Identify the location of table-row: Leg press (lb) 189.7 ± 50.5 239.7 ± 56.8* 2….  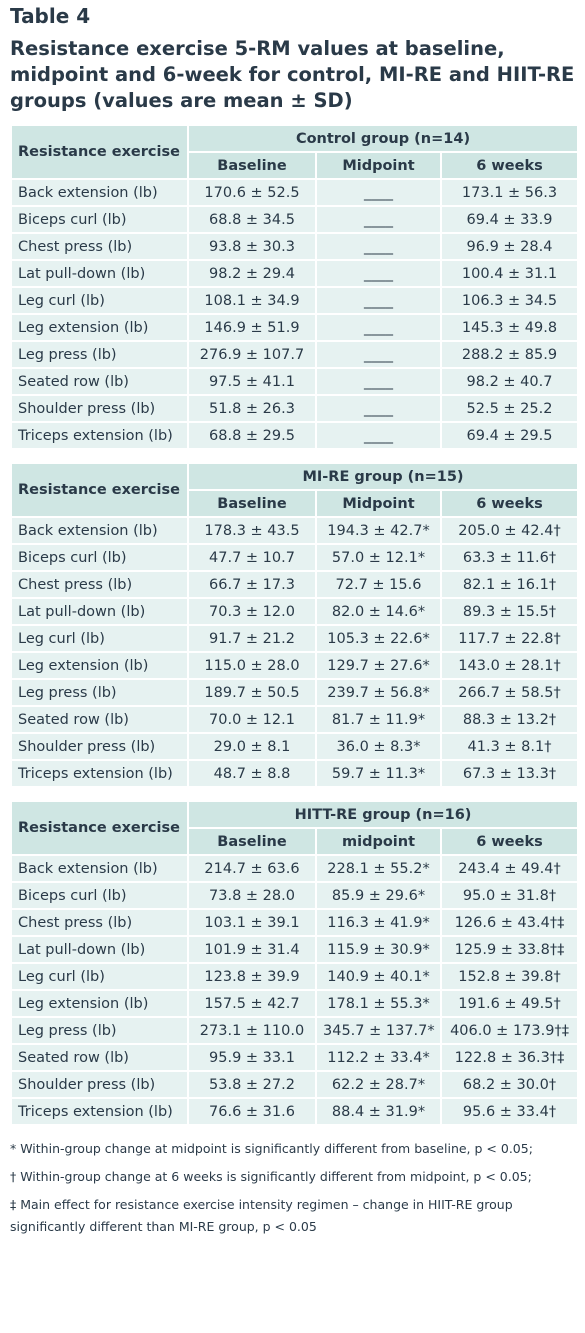
(295, 692).